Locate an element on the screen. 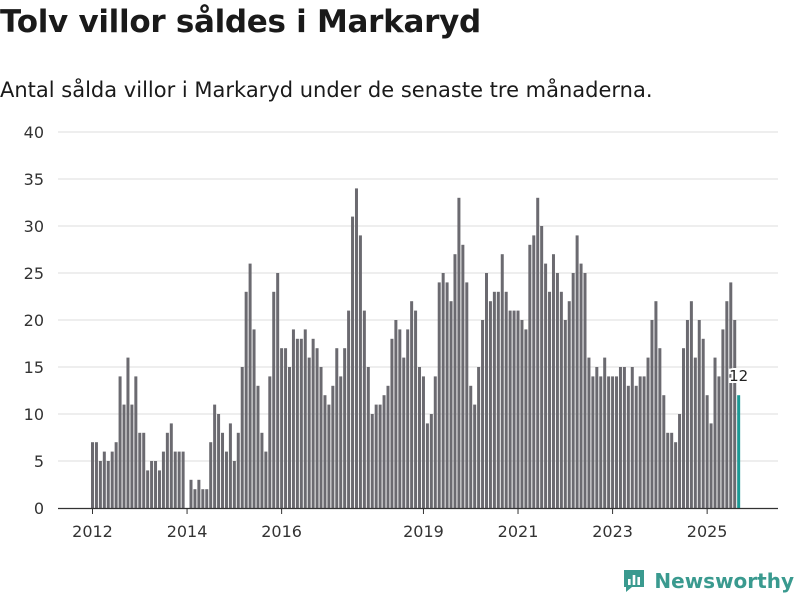 This screenshot has height=600, width=800. newsworthy-brand: Newsworthy is located at coordinates (708, 581).